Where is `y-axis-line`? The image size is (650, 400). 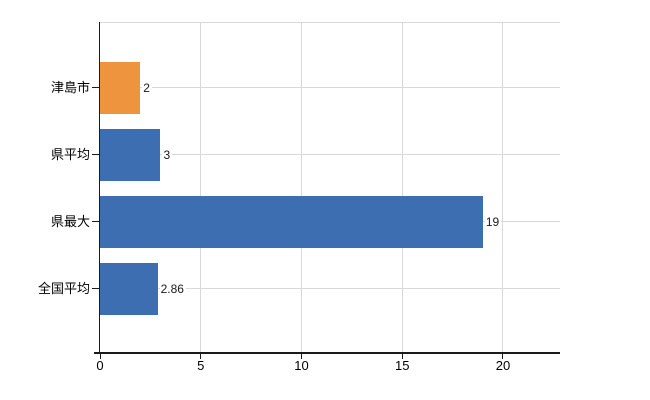
y-axis-line is located at coordinates (99, 187).